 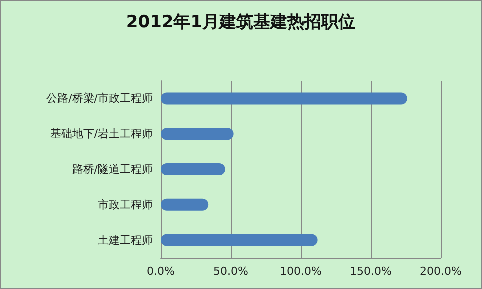 What do you see at coordinates (101, 134) in the screenshot?
I see `y-tick-label: 基础地下/岩土工程师` at bounding box center [101, 134].